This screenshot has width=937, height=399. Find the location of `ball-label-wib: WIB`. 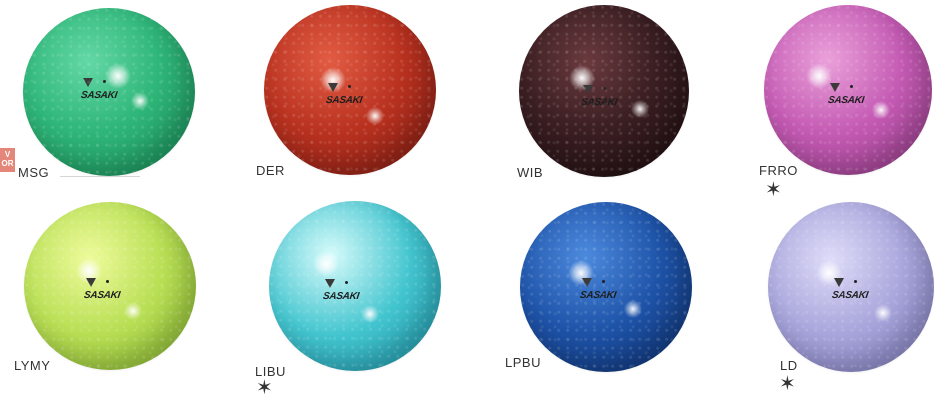

ball-label-wib: WIB is located at coordinates (530, 172).